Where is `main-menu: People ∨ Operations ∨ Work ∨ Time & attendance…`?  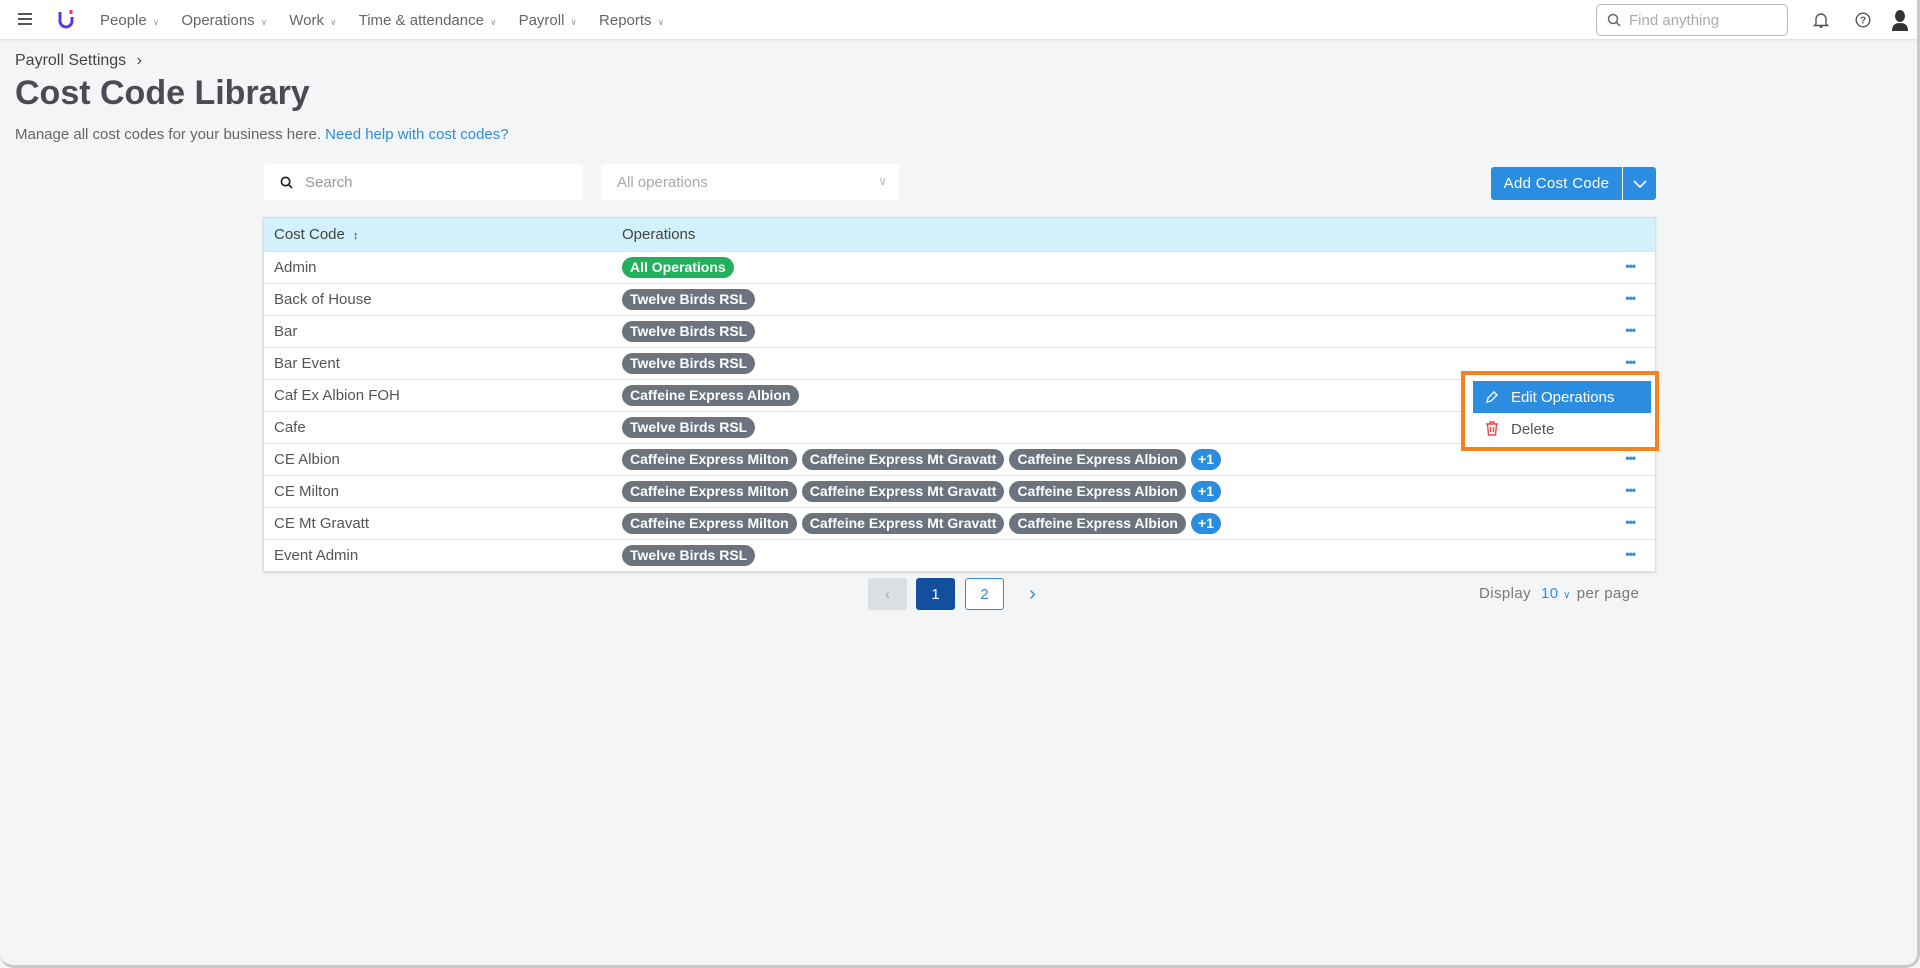 main-menu: People ∨ Operations ∨ Work ∨ Time & attendance… is located at coordinates (382, 20).